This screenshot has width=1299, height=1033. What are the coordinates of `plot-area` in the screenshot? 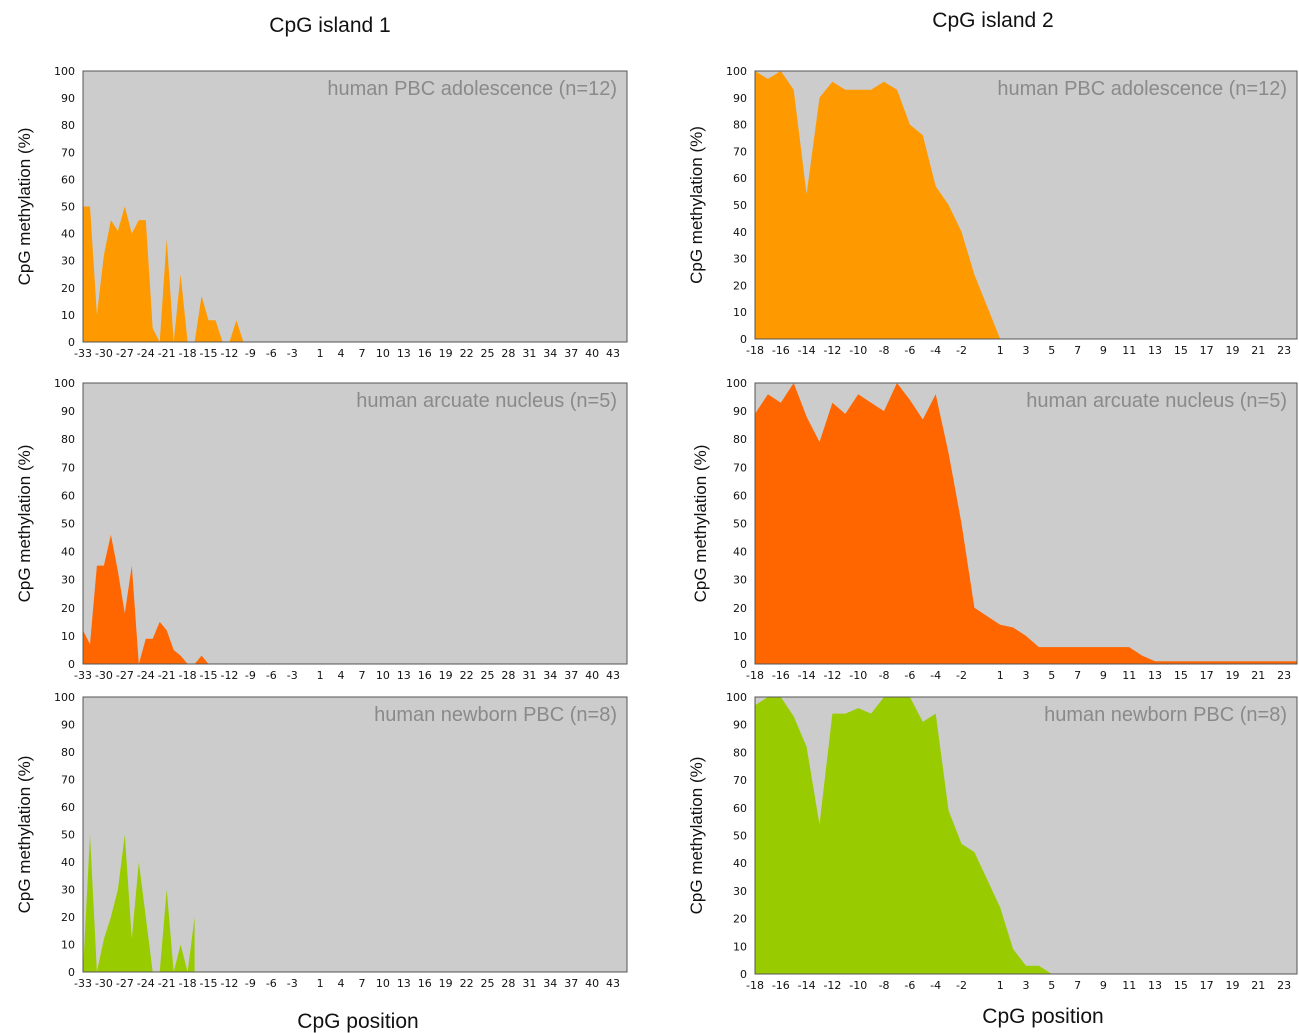 It's located at (355, 523).